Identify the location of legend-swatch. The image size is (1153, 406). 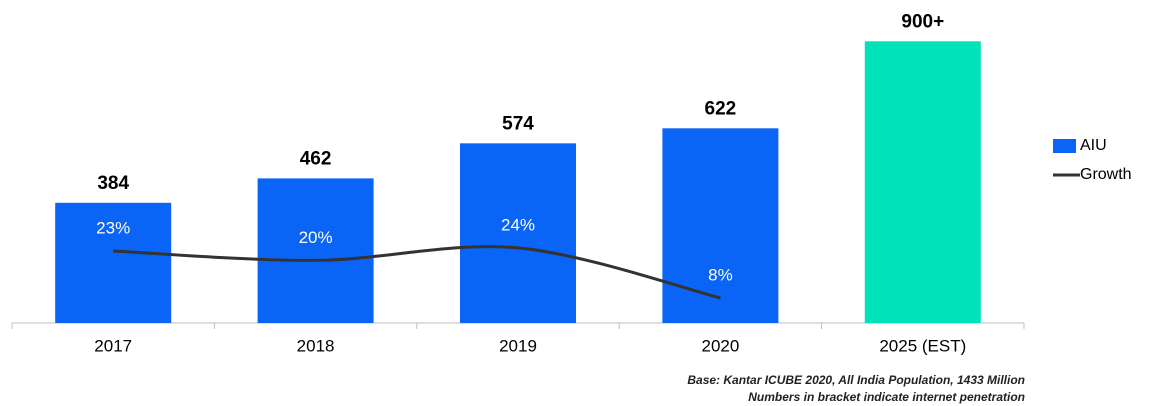
(1064, 146).